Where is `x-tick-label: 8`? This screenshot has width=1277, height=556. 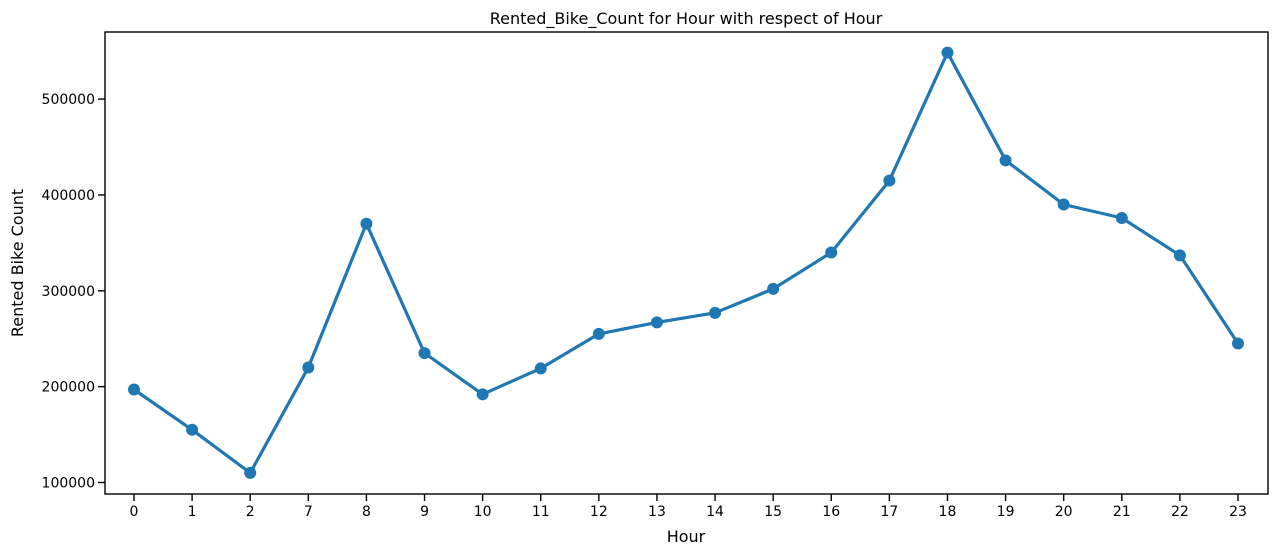 x-tick-label: 8 is located at coordinates (366, 512).